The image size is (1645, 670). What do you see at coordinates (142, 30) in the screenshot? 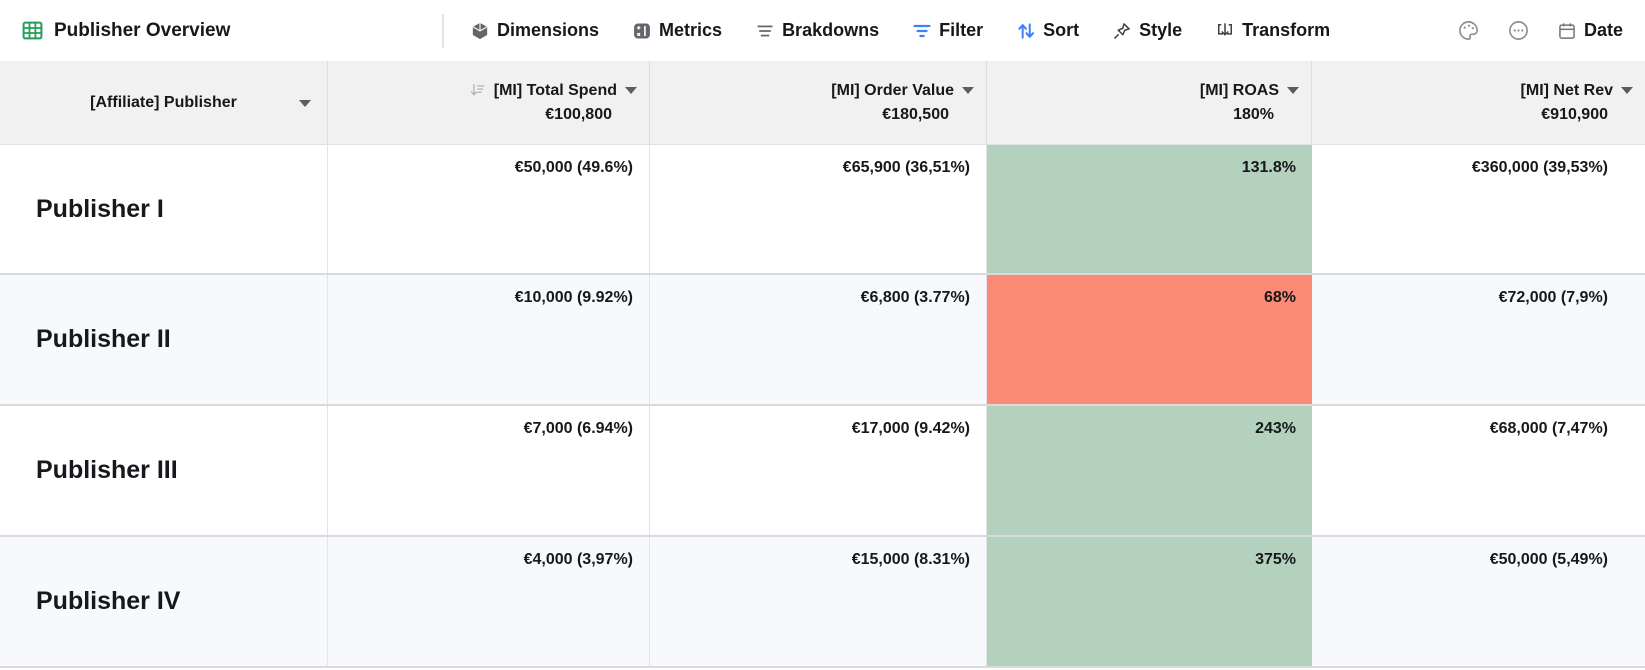
I see `widget-title: Publisher Overview` at bounding box center [142, 30].